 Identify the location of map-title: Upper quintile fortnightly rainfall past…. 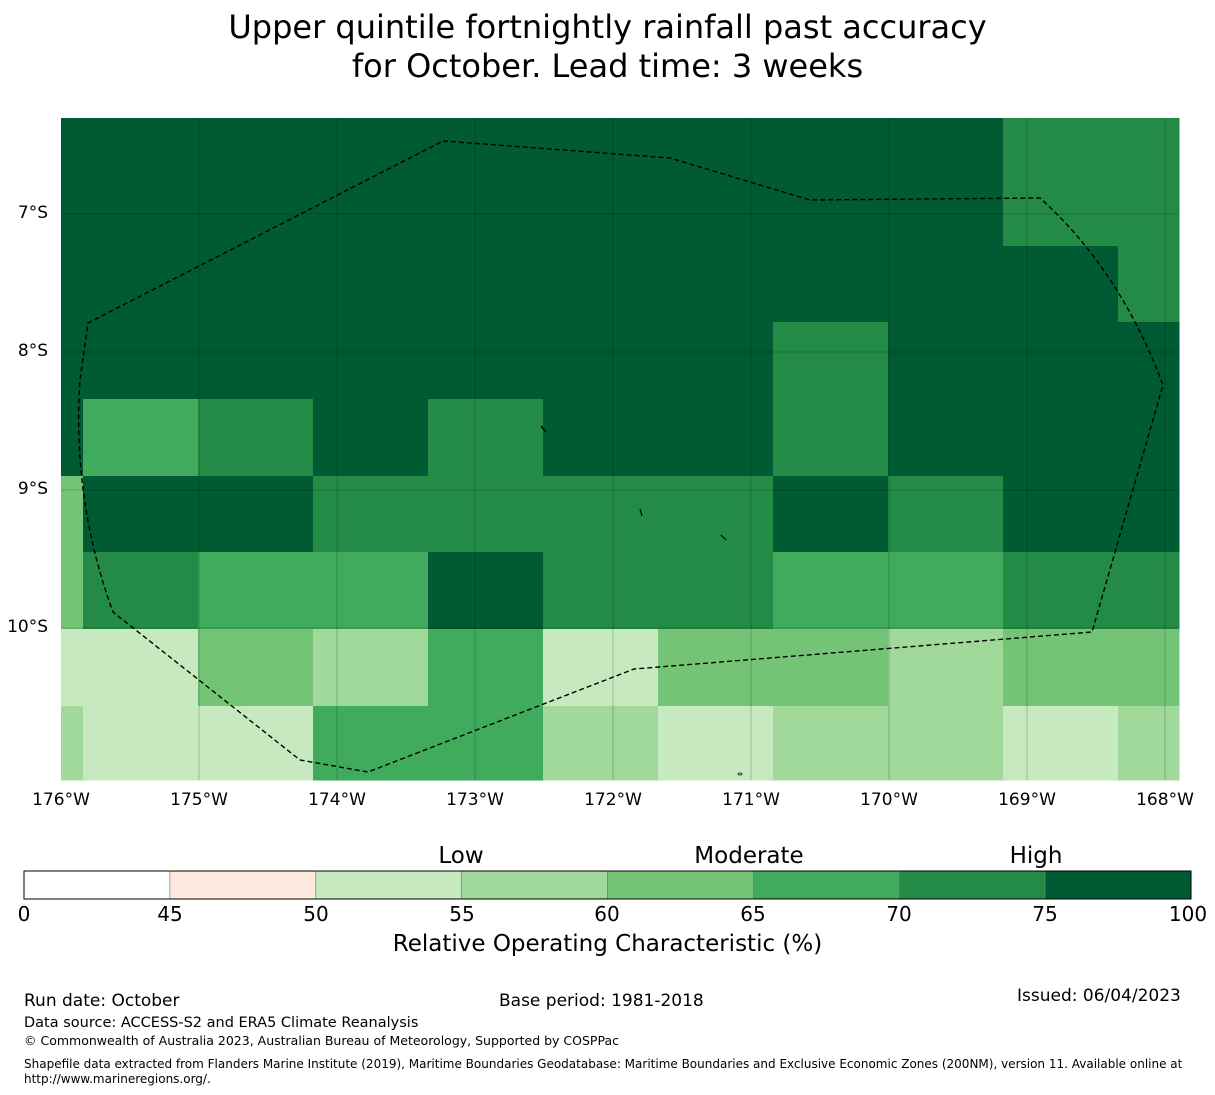
(607, 47).